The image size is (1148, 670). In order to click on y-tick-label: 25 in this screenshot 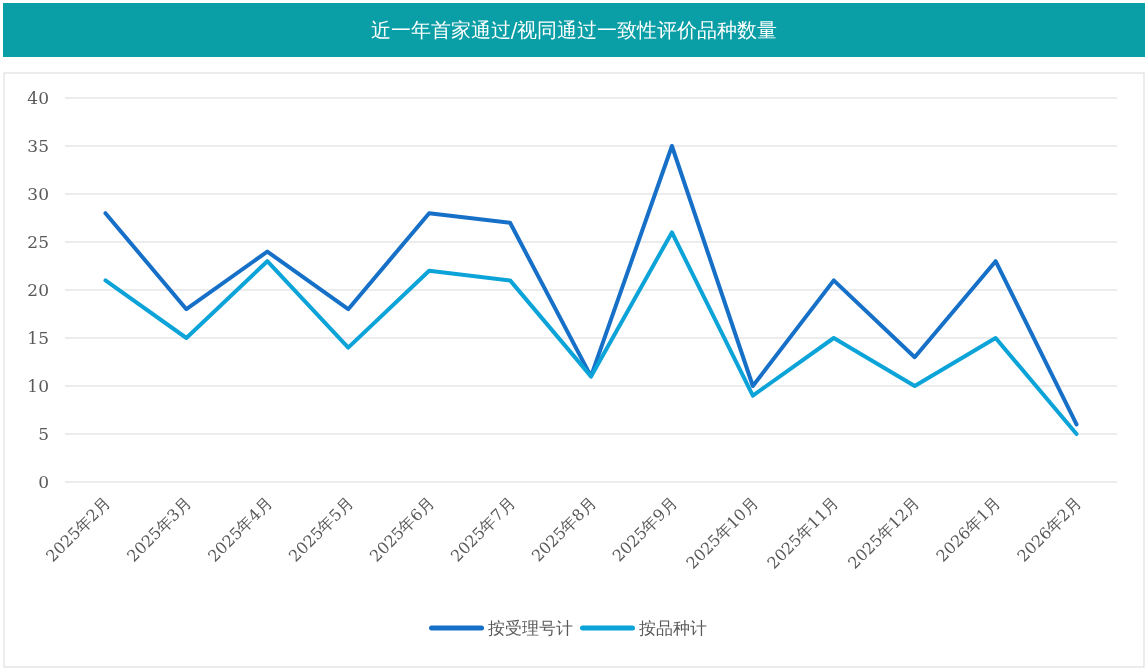, I will do `click(38, 242)`.